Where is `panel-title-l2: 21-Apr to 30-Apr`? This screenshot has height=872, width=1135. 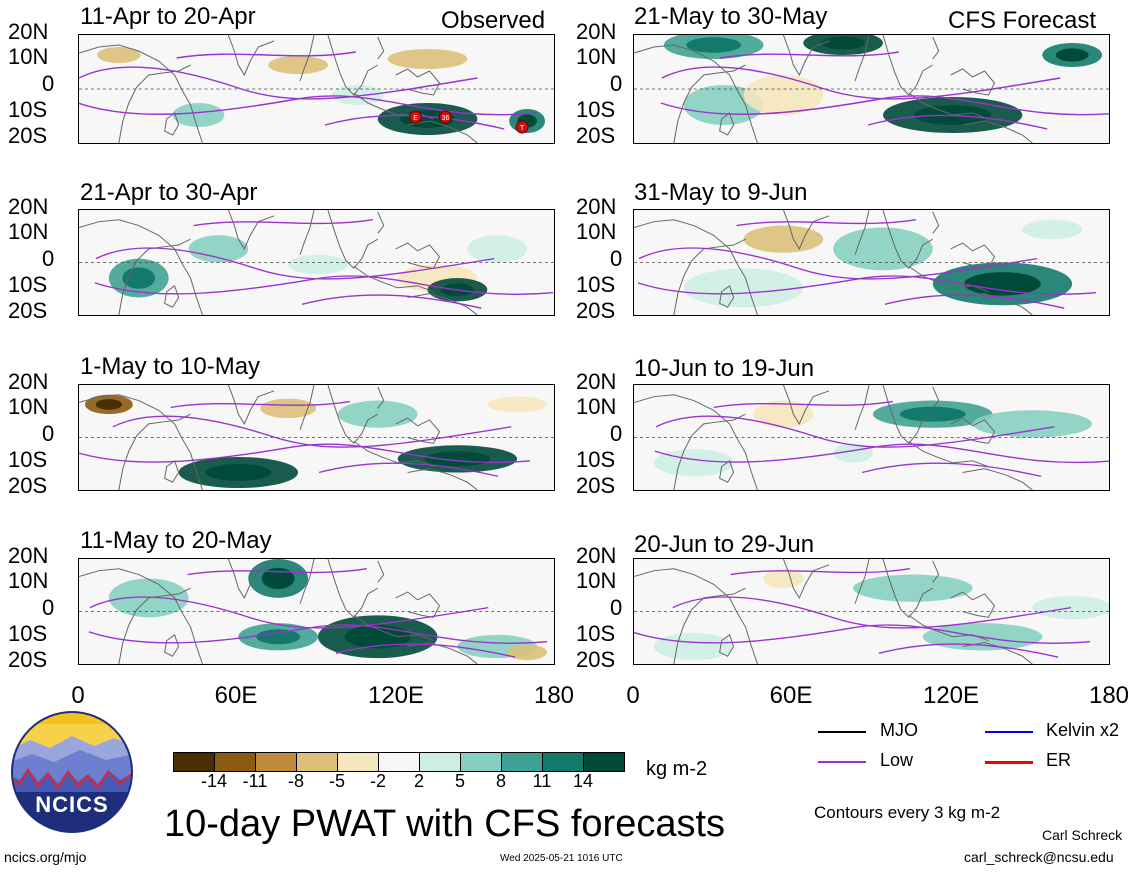 panel-title-l2: 21-Apr to 30-Apr is located at coordinates (169, 192).